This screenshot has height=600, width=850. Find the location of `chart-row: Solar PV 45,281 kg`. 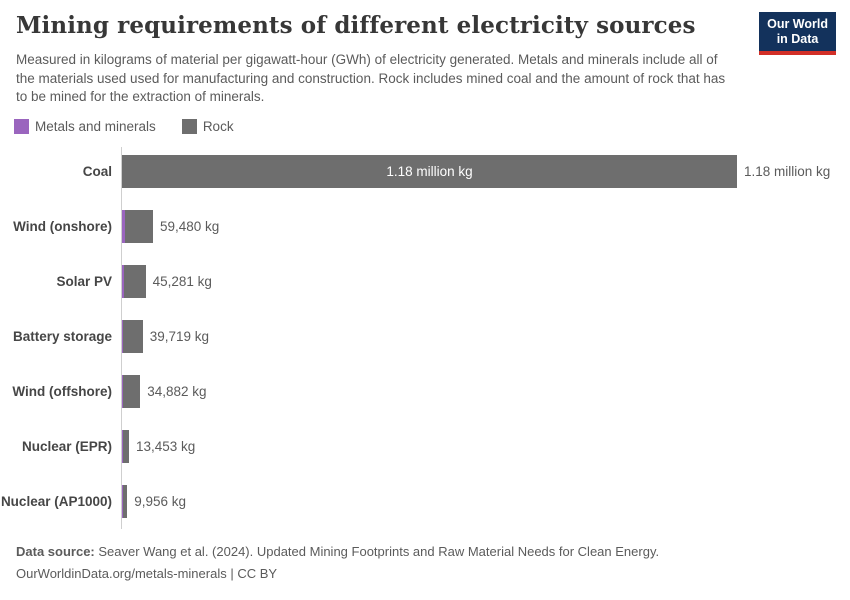

chart-row: Solar PV 45,281 kg is located at coordinates (425, 281).